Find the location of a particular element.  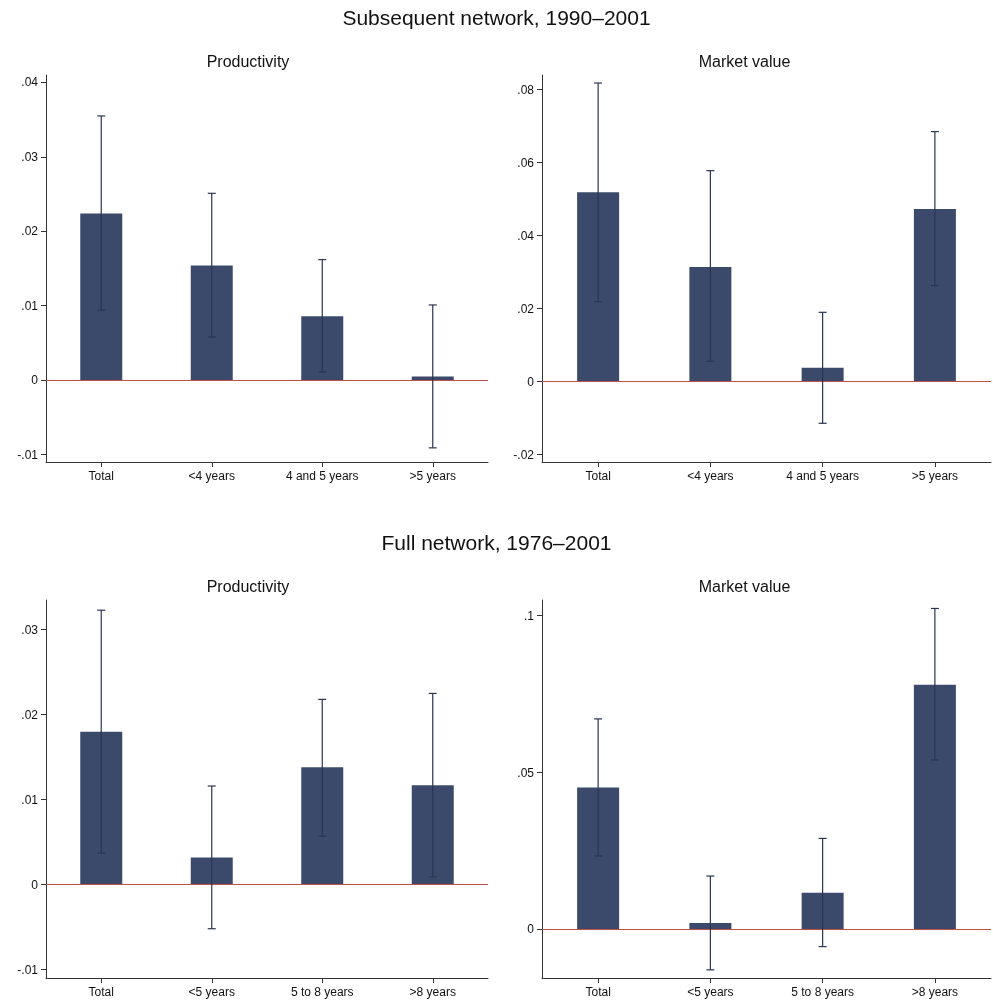

y-tick-label: .06 is located at coordinates (526, 162).